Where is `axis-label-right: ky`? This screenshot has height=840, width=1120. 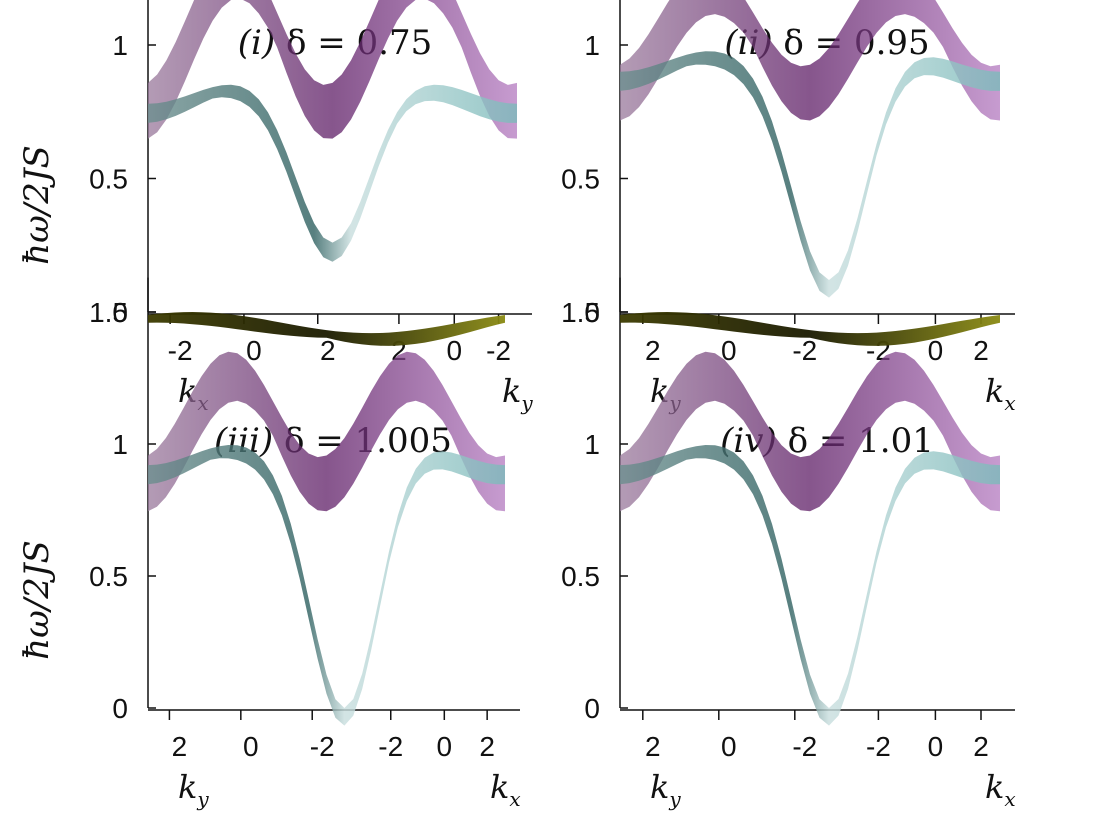
axis-label-right: ky is located at coordinates (517, 393).